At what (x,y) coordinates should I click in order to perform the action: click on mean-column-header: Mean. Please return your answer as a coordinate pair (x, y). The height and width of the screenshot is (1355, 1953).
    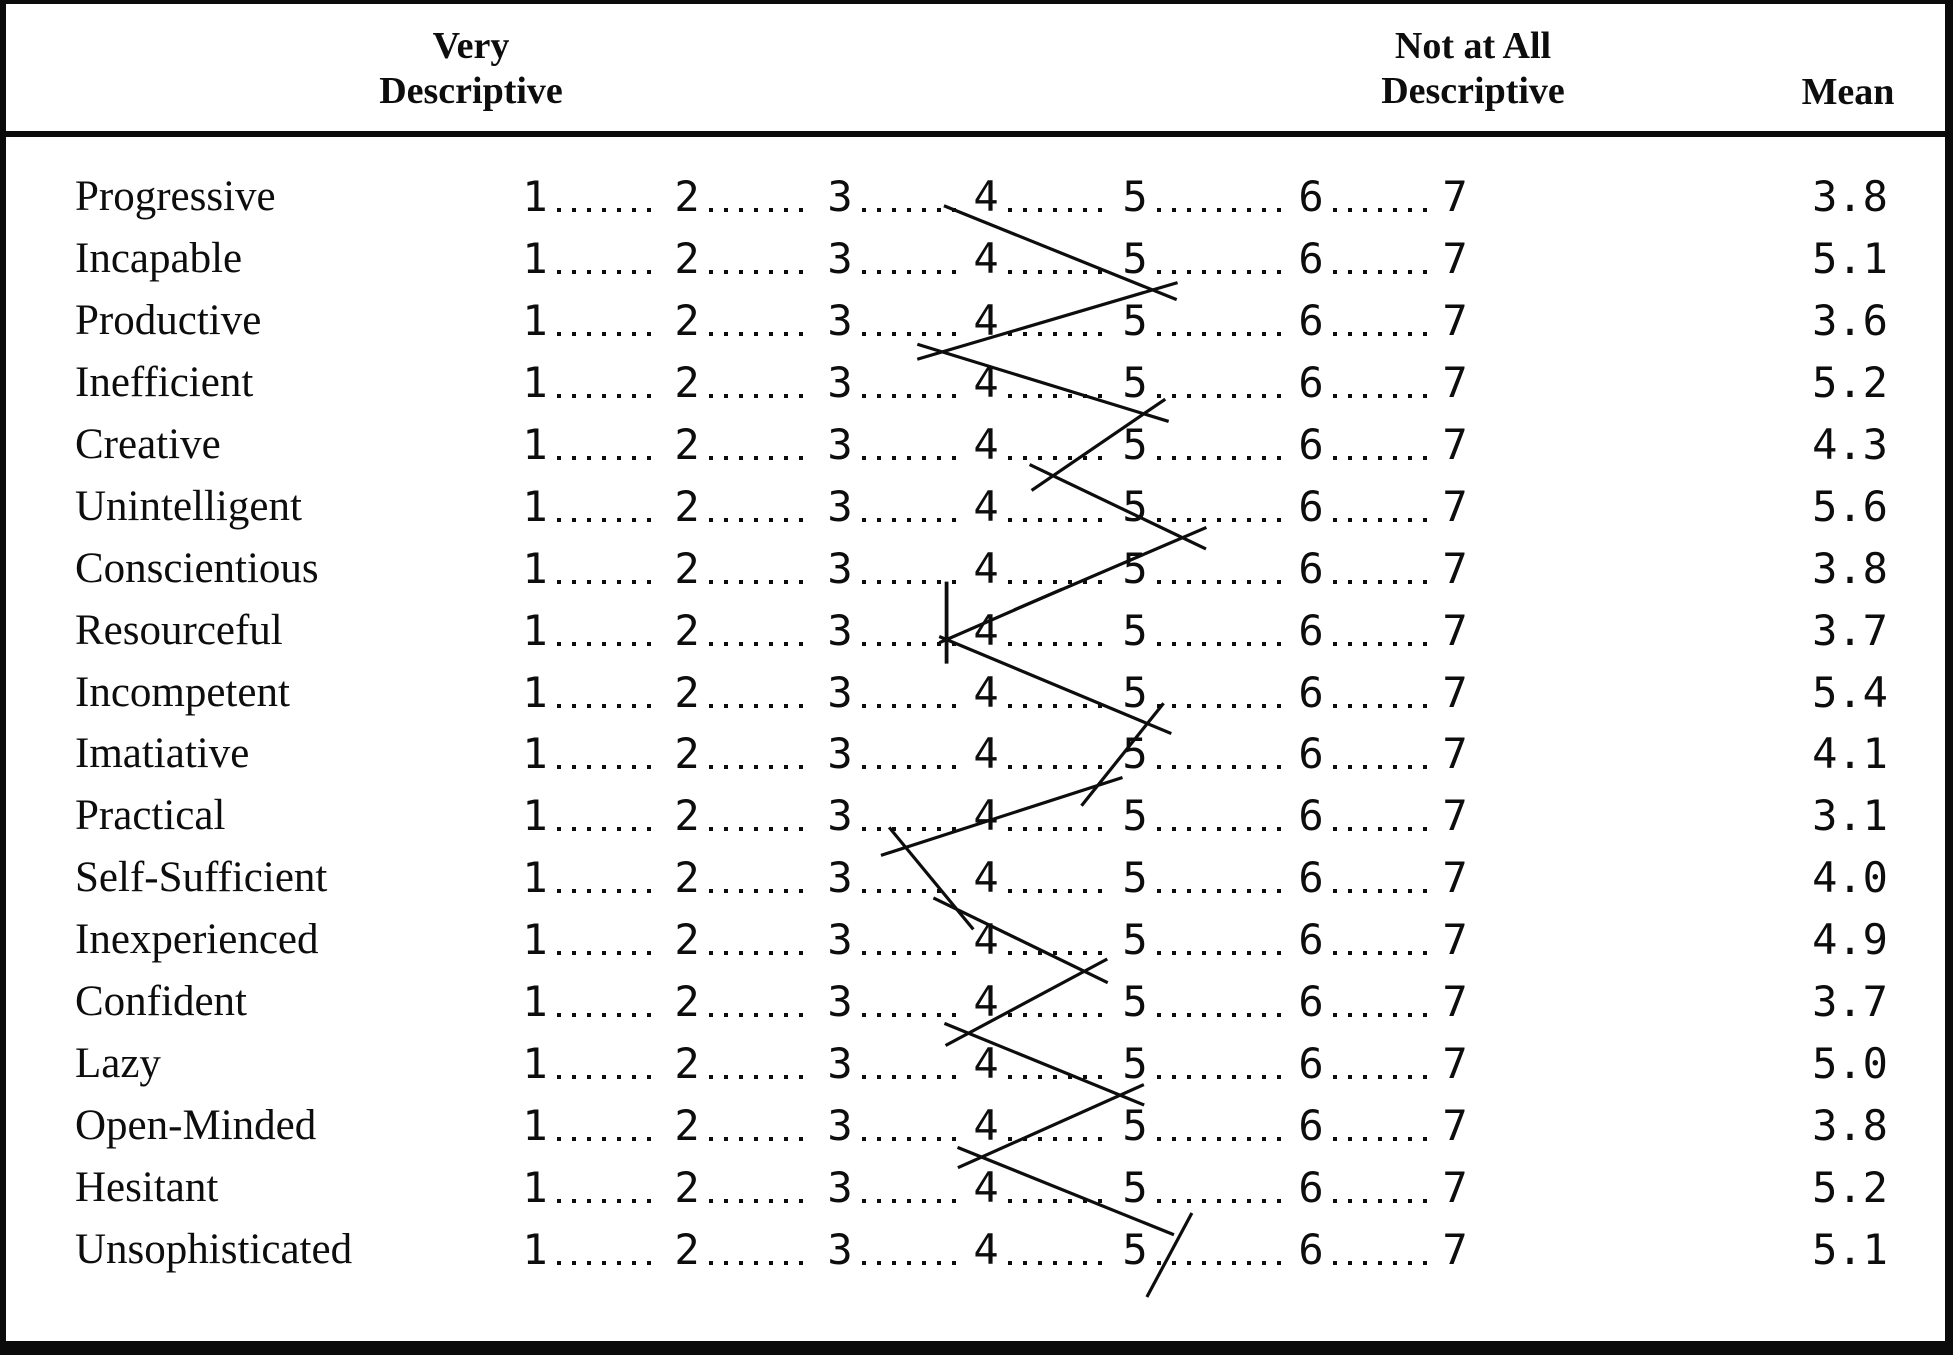
    Looking at the image, I should click on (1848, 92).